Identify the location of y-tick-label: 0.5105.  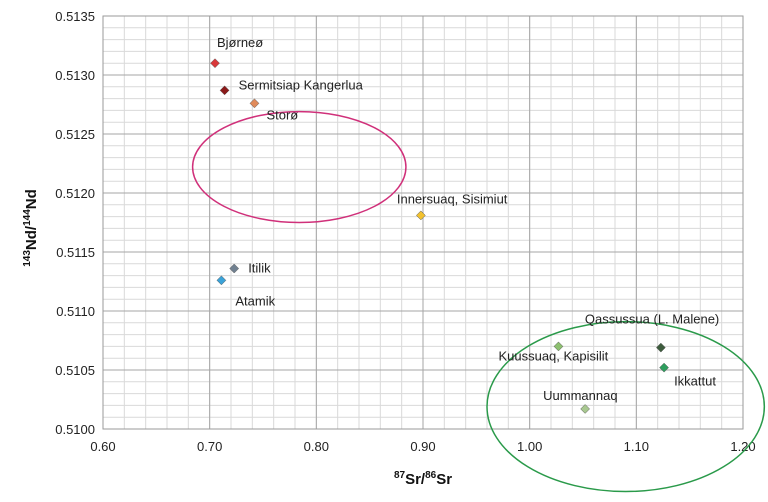
(75, 370).